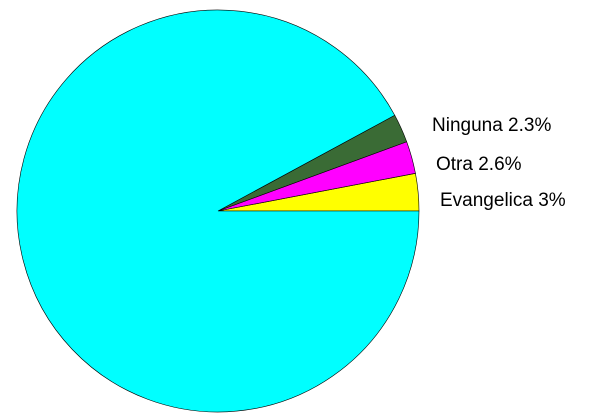 This screenshot has width=598, height=415. I want to click on pie-labels: Ninguna 2.3% Otra 2.6% Evangelica 3%, so click(499, 163).